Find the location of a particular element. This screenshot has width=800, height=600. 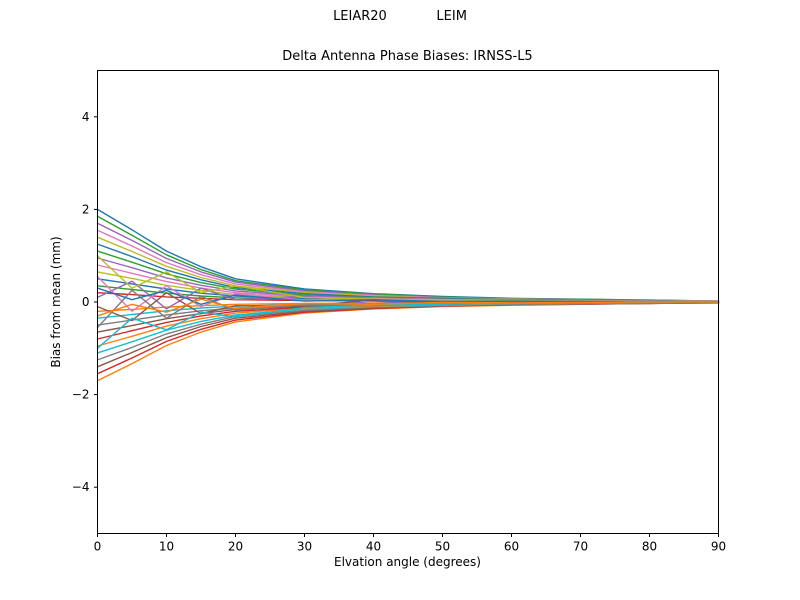

y-tick-label: 0 is located at coordinates (86, 302).